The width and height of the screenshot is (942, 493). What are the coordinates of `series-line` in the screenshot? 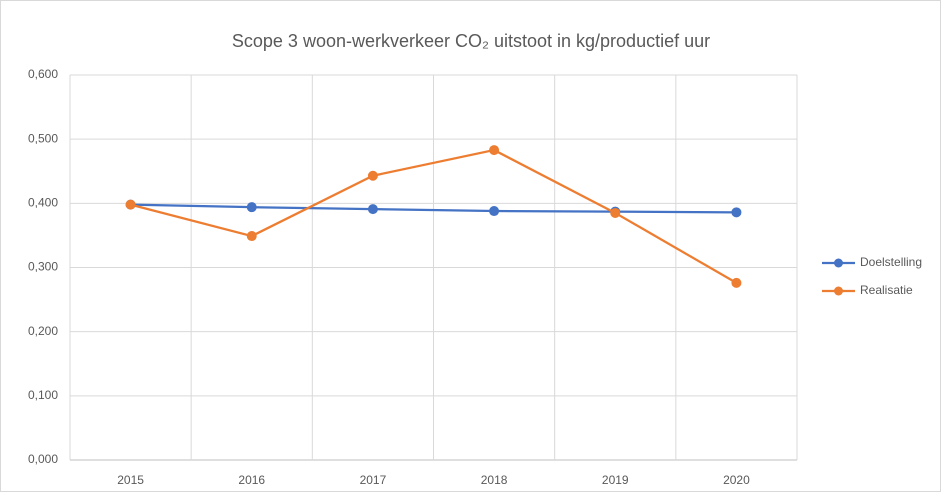 It's located at (433, 208).